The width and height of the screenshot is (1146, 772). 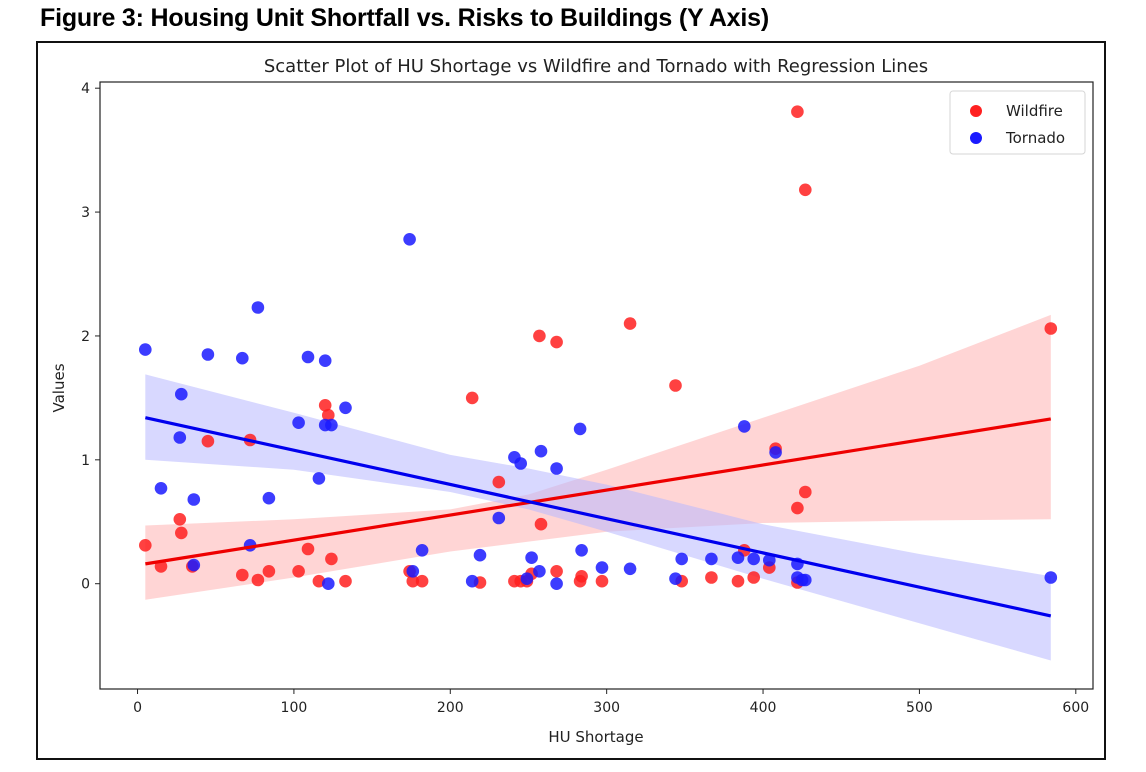 I want to click on legend-marker-wildfire, so click(x=976, y=111).